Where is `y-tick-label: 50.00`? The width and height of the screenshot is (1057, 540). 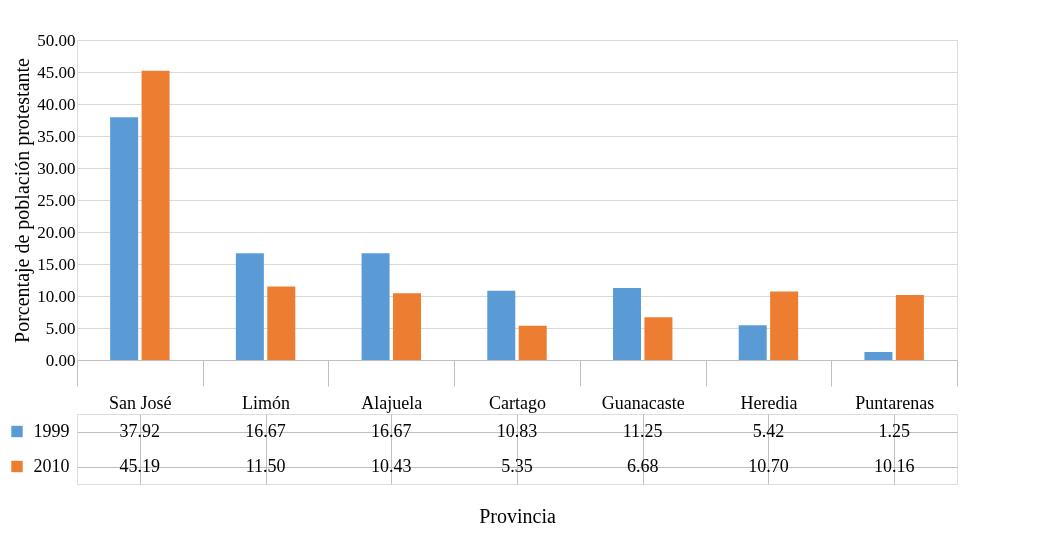 y-tick-label: 50.00 is located at coordinates (56, 40).